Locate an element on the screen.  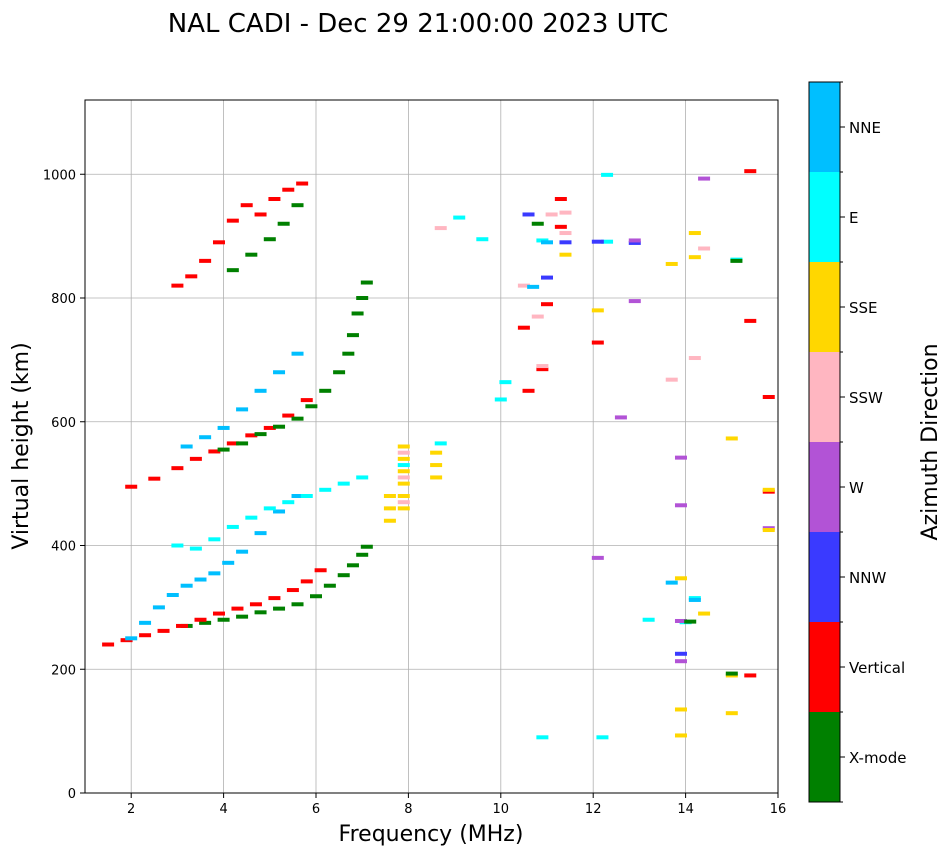
colorbar-category-label: X-mode is located at coordinates (877, 758).